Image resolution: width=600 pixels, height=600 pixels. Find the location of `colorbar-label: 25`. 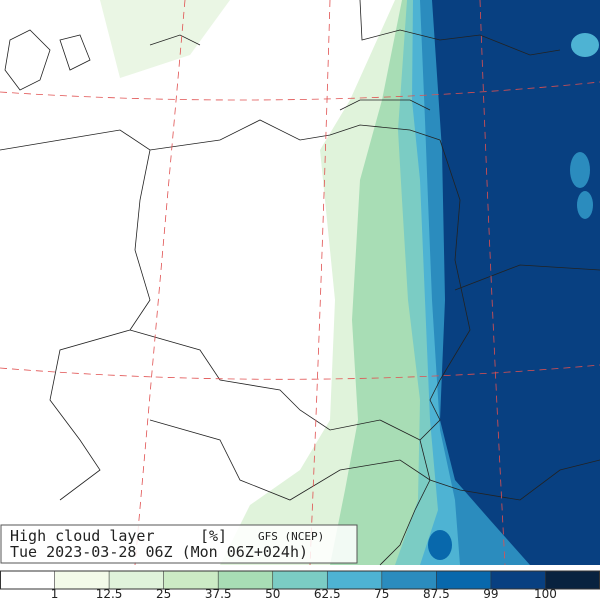

colorbar-label: 25 is located at coordinates (163, 593).